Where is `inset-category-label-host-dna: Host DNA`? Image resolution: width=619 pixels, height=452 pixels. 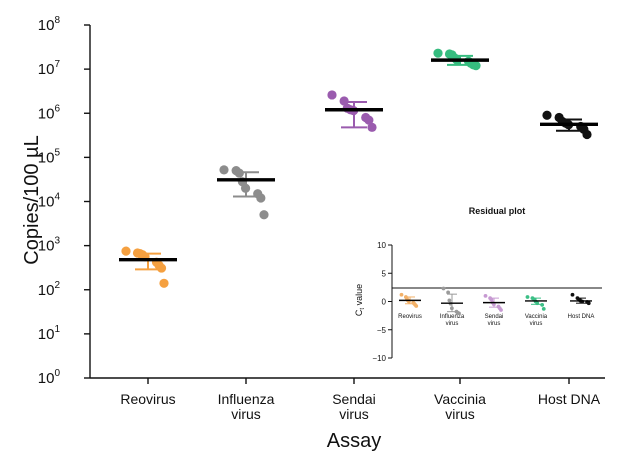 inset-category-label-host-dna: Host DNA is located at coordinates (581, 317).